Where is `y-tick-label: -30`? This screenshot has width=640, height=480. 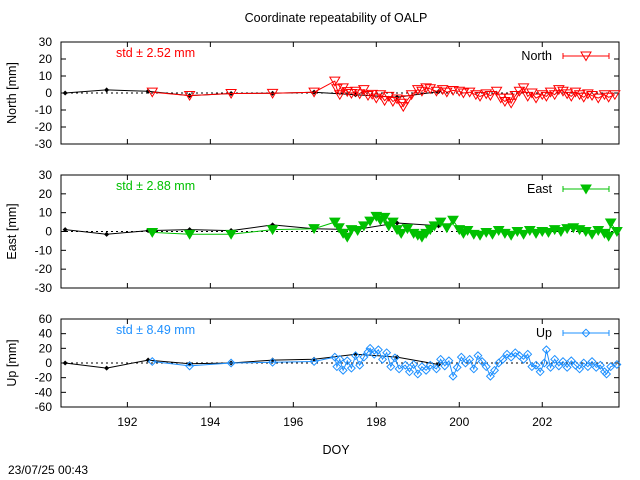 y-tick-label: -30 is located at coordinates (44, 144).